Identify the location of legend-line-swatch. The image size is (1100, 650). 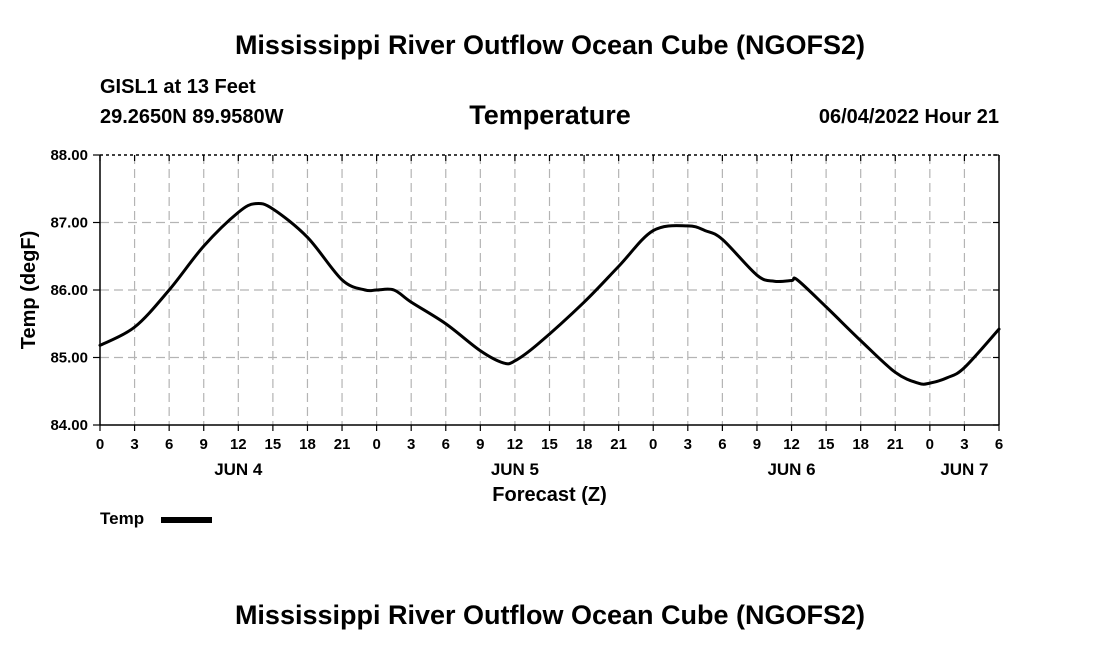
(186, 520).